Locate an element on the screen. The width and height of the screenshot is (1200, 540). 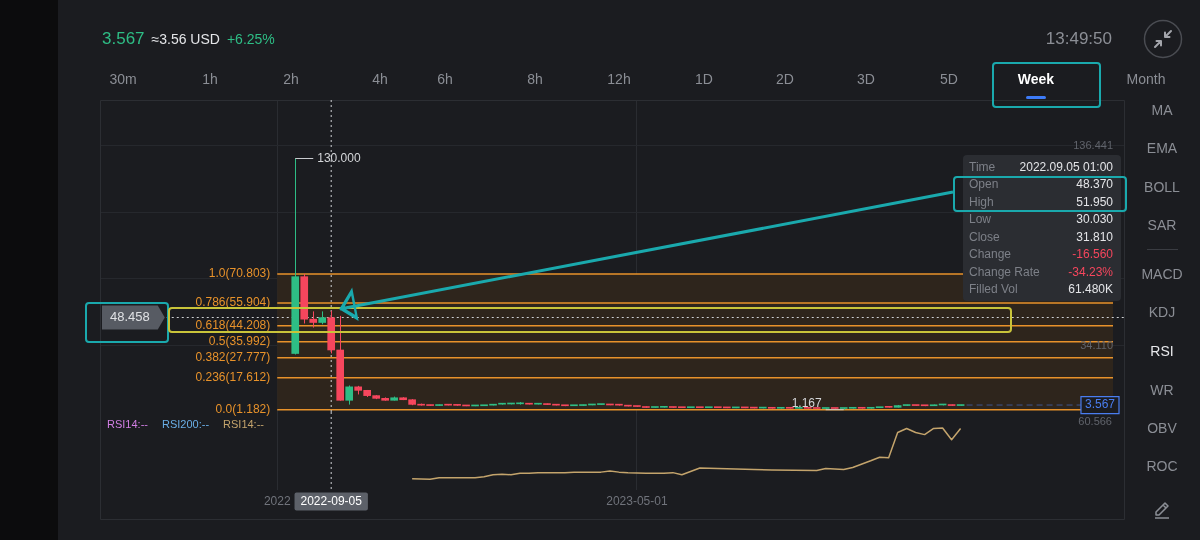
tab-button: Week is located at coordinates (1036, 79).